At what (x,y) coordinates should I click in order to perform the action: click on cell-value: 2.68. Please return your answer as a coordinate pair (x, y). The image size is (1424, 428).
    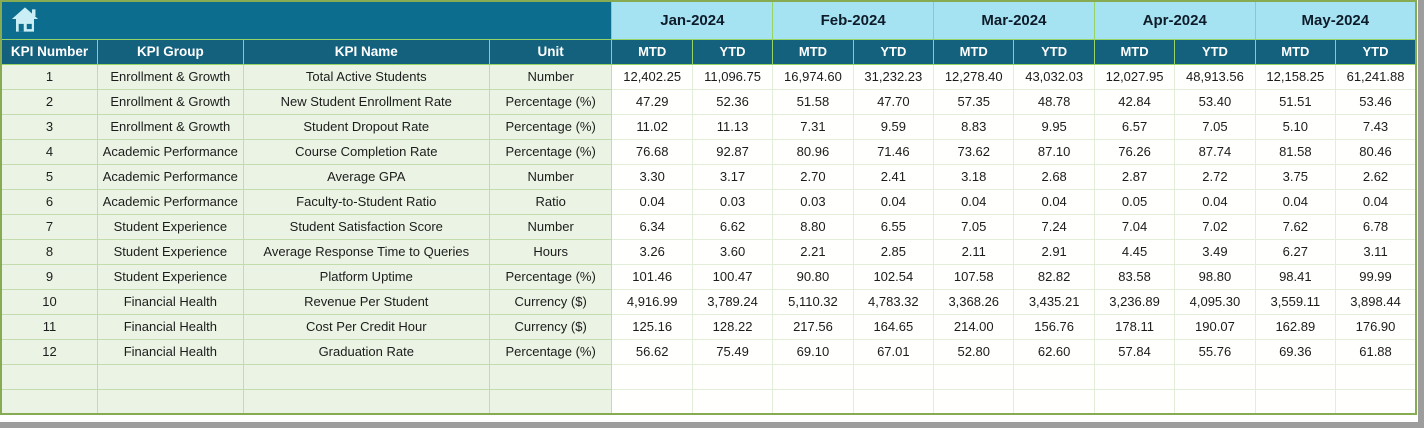
    Looking at the image, I should click on (1054, 176).